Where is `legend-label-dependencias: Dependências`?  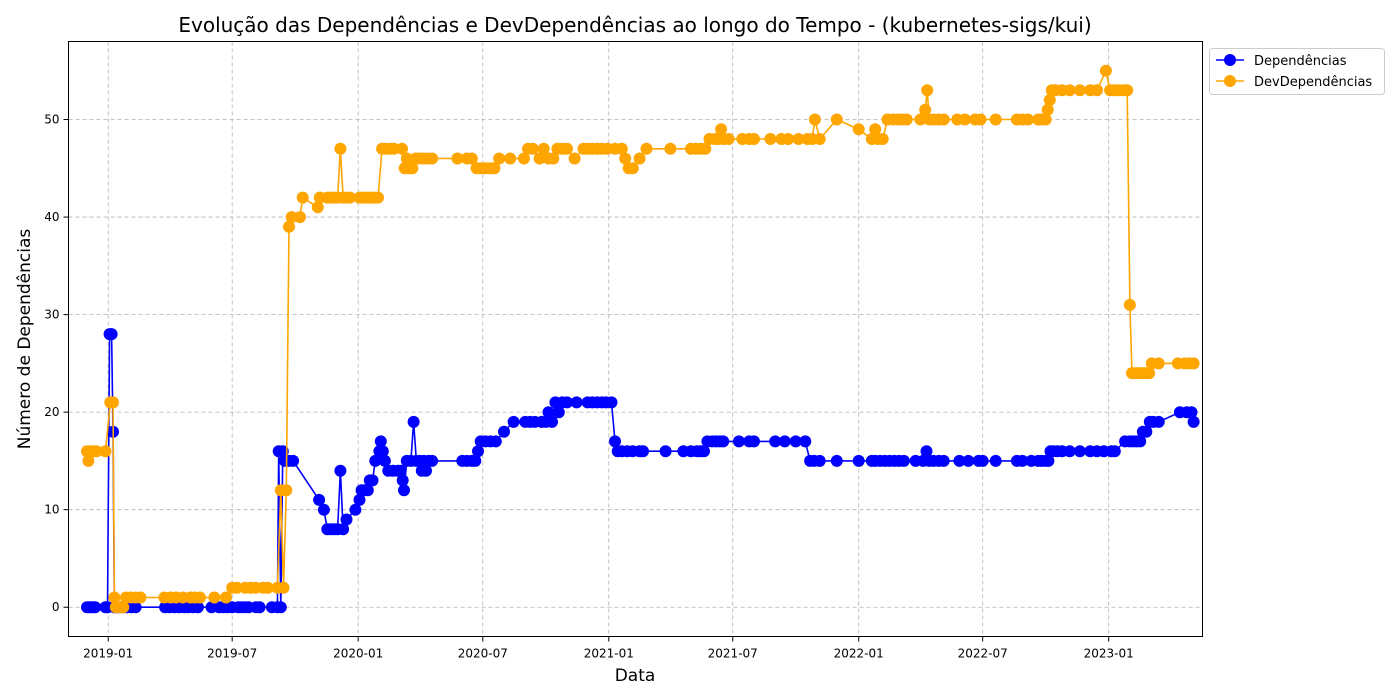
legend-label-dependencias: Dependências is located at coordinates (1300, 61).